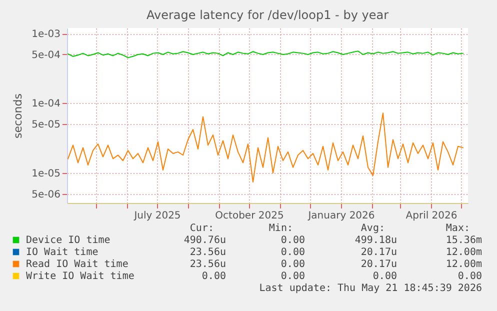 The height and width of the screenshot is (311, 497). I want to click on y-tick-label: 5e-06, so click(46, 194).